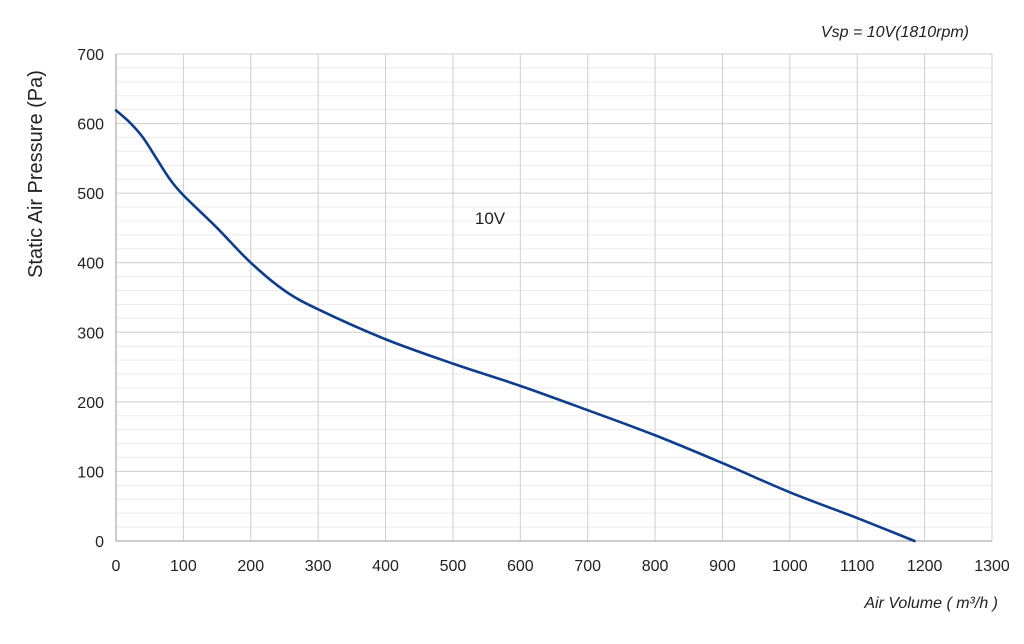 This screenshot has width=1024, height=644. I want to click on x-tick-label: 900, so click(722, 566).